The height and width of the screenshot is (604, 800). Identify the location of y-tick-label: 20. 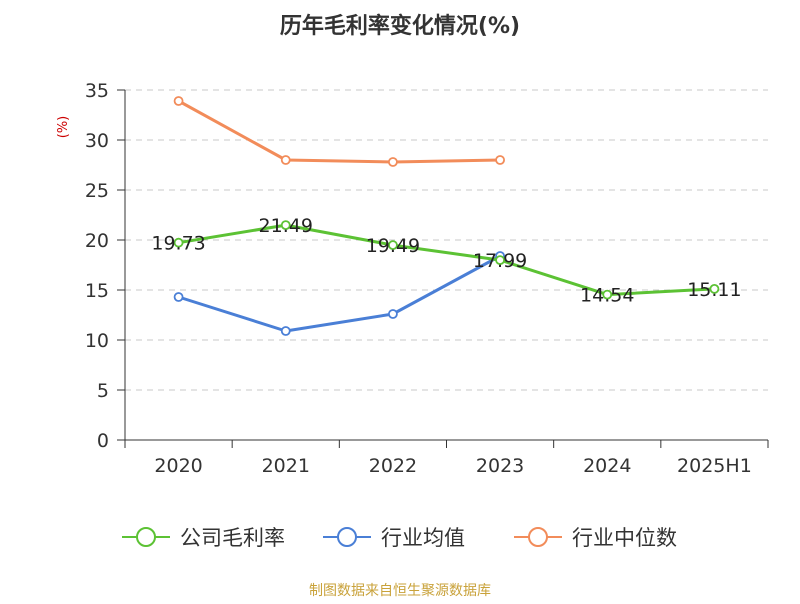
(97, 241).